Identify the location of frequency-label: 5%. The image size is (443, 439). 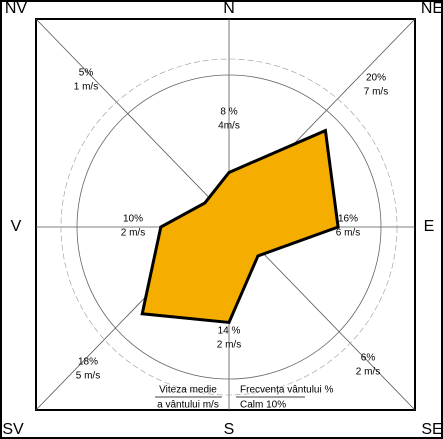
(86, 73).